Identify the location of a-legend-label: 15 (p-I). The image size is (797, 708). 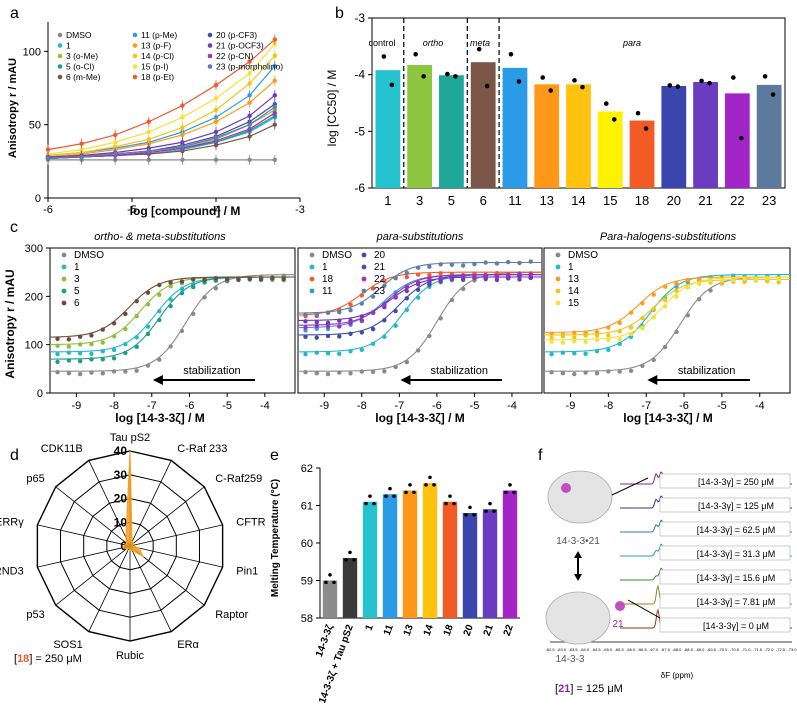
(155, 67).